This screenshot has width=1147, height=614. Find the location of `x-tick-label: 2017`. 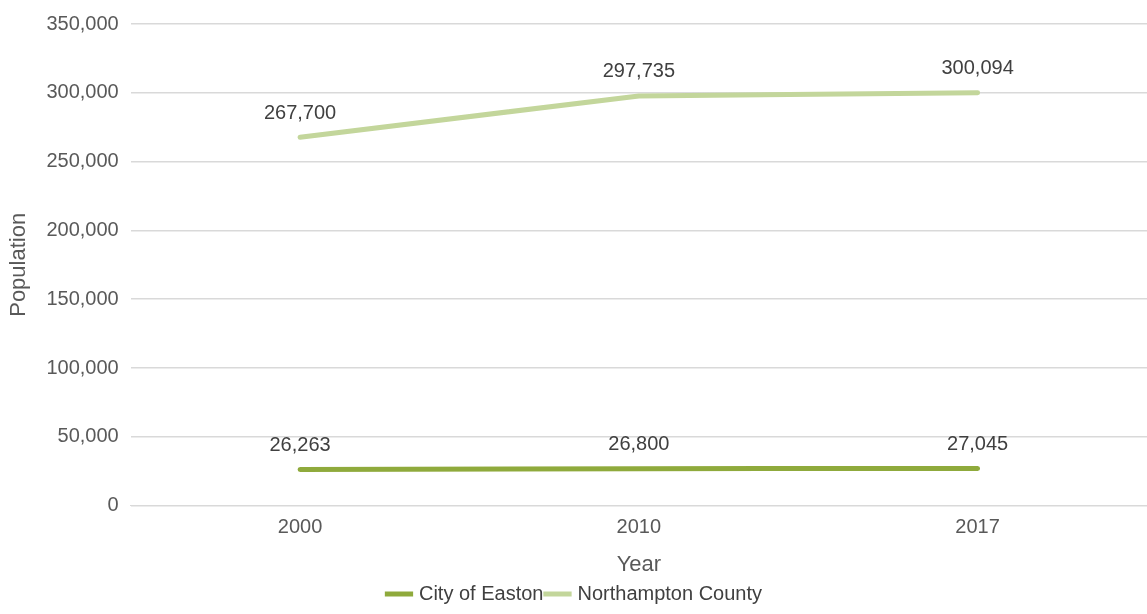

x-tick-label: 2017 is located at coordinates (977, 526).